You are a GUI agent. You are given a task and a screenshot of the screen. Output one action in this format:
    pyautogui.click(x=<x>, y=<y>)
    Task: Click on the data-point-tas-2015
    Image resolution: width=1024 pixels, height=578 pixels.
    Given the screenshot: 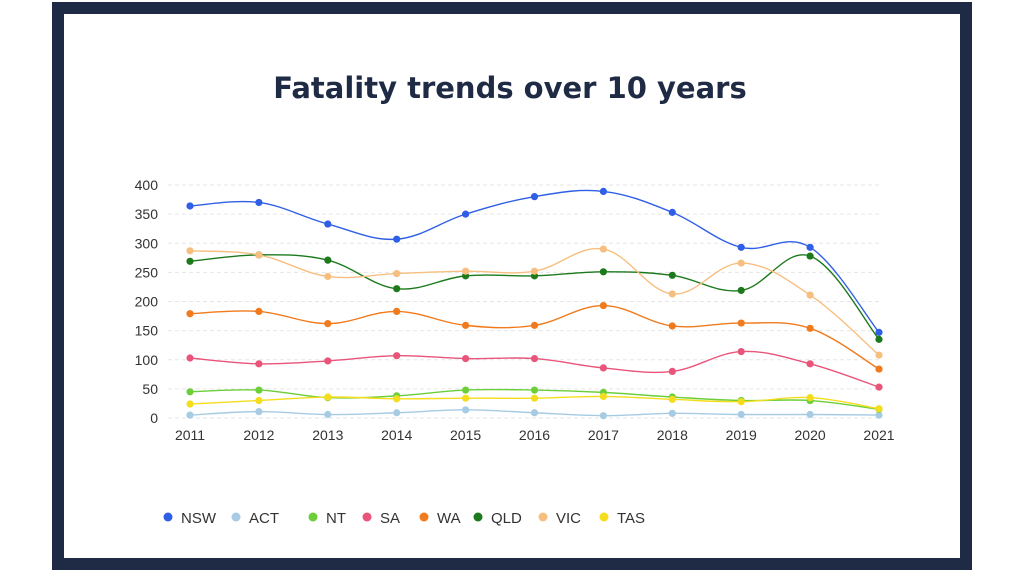 What is the action you would take?
    pyautogui.click(x=466, y=398)
    